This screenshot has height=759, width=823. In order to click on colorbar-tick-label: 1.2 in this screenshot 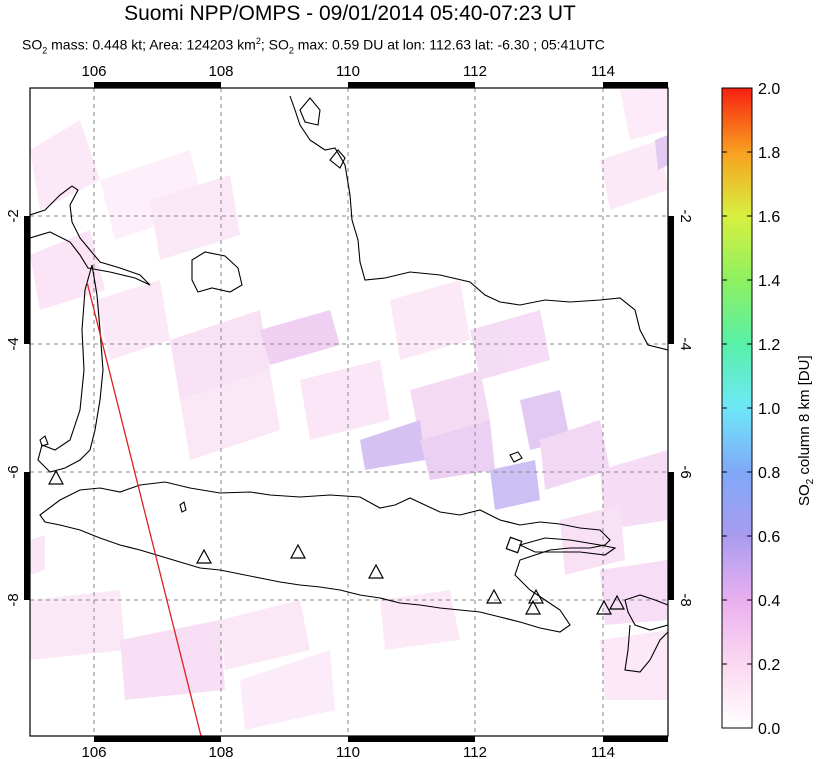, I will do `click(769, 345)`.